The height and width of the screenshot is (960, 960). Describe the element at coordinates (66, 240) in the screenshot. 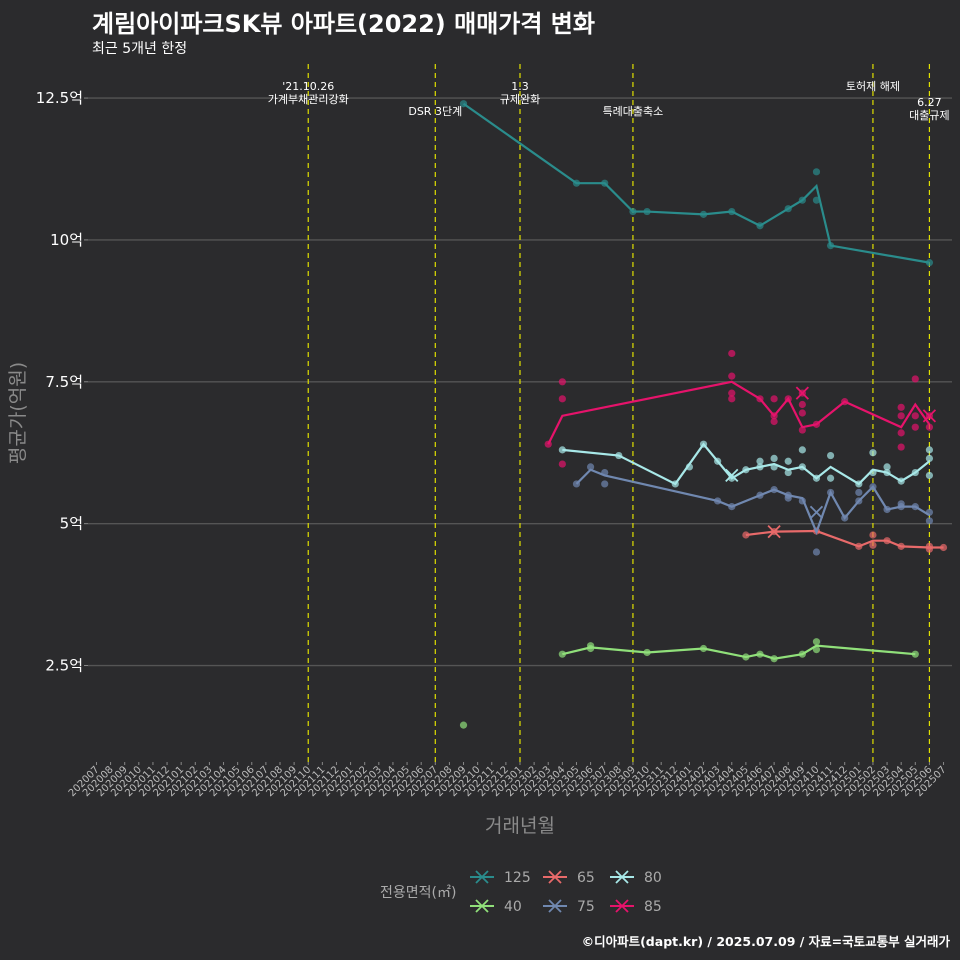

I see `y-tick-label: 10억` at that location.